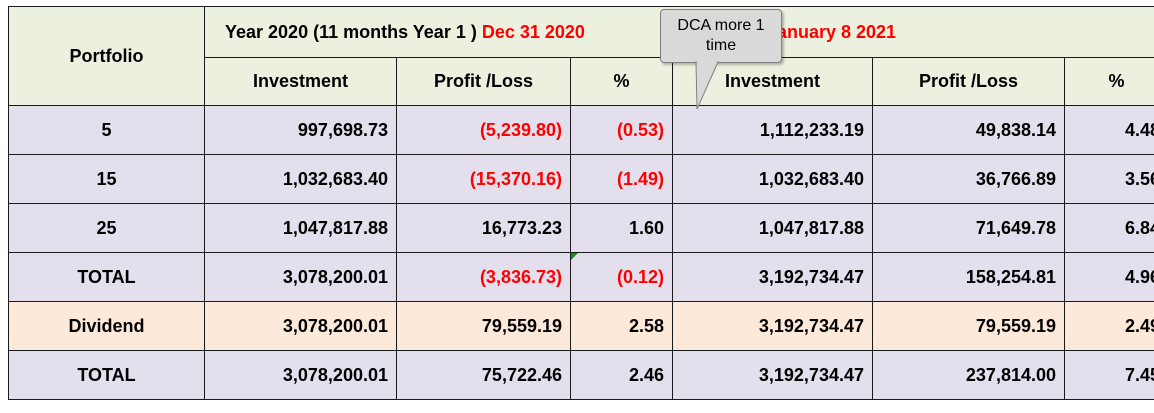  What do you see at coordinates (621, 228) in the screenshot?
I see `percent-cell: 1.60` at bounding box center [621, 228].